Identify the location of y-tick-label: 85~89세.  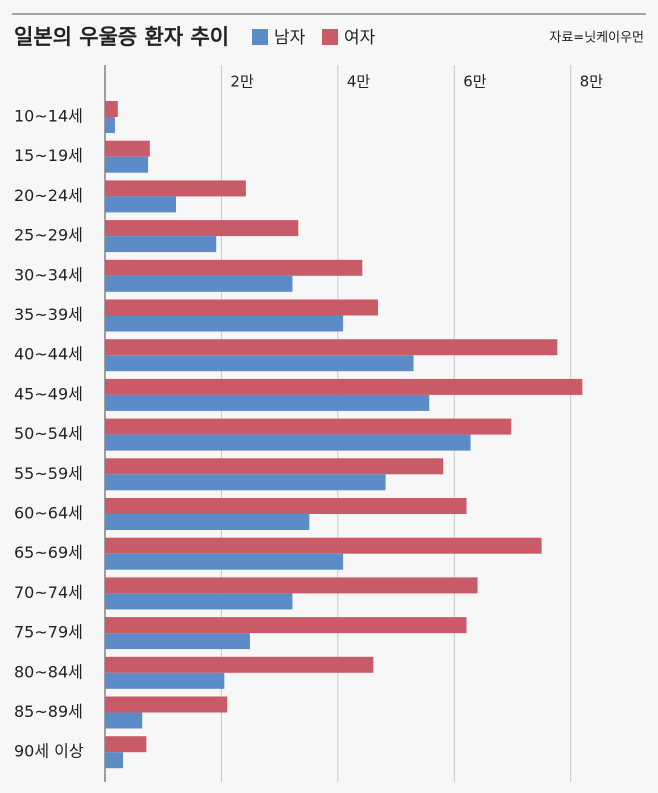
(48, 711).